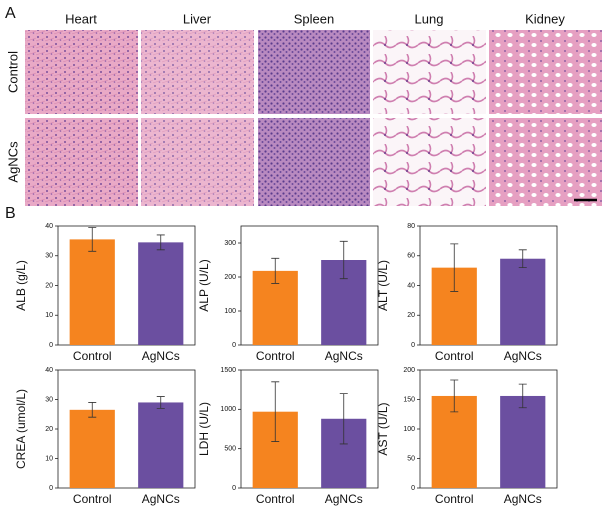 This screenshot has height=519, width=608. What do you see at coordinates (411, 256) in the screenshot?
I see `y-tick-label: 60` at bounding box center [411, 256].